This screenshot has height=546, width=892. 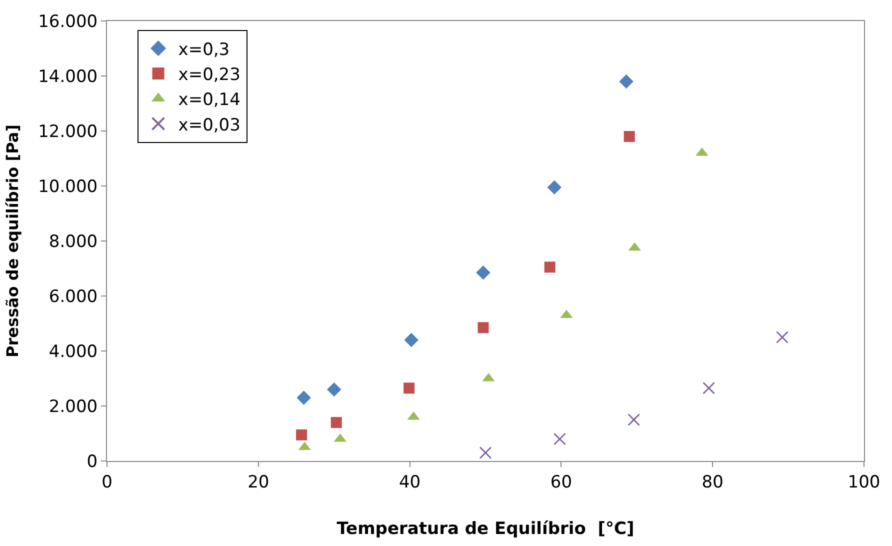 What do you see at coordinates (713, 482) in the screenshot?
I see `x-tick-label: 80` at bounding box center [713, 482].